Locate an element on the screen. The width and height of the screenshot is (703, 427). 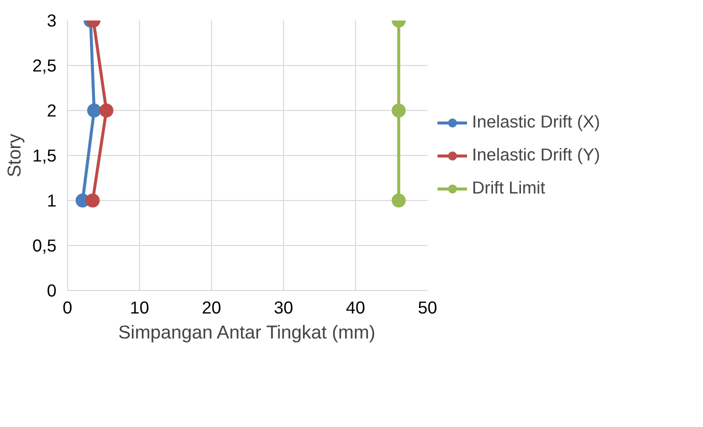
y-tick-label: 0,5 is located at coordinates (44, 246).